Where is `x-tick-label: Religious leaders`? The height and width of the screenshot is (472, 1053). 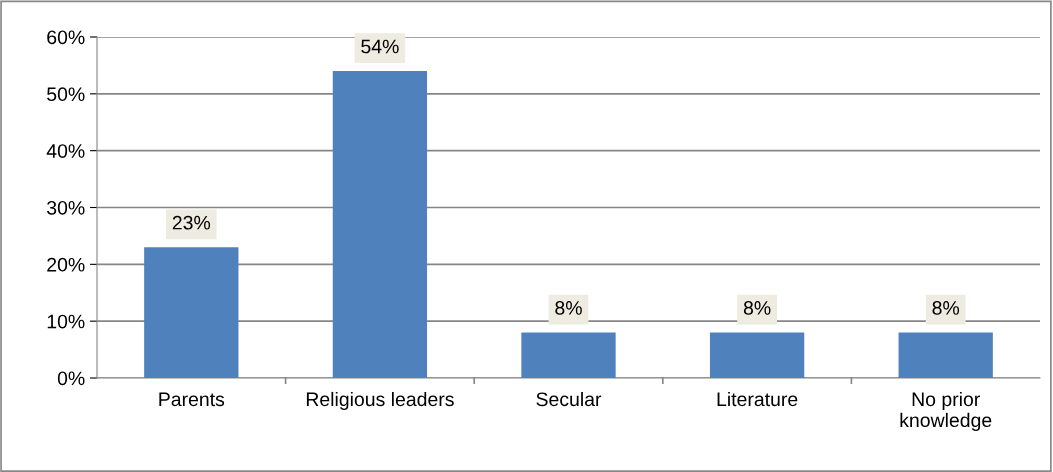
x-tick-label: Religious leaders is located at coordinates (380, 401).